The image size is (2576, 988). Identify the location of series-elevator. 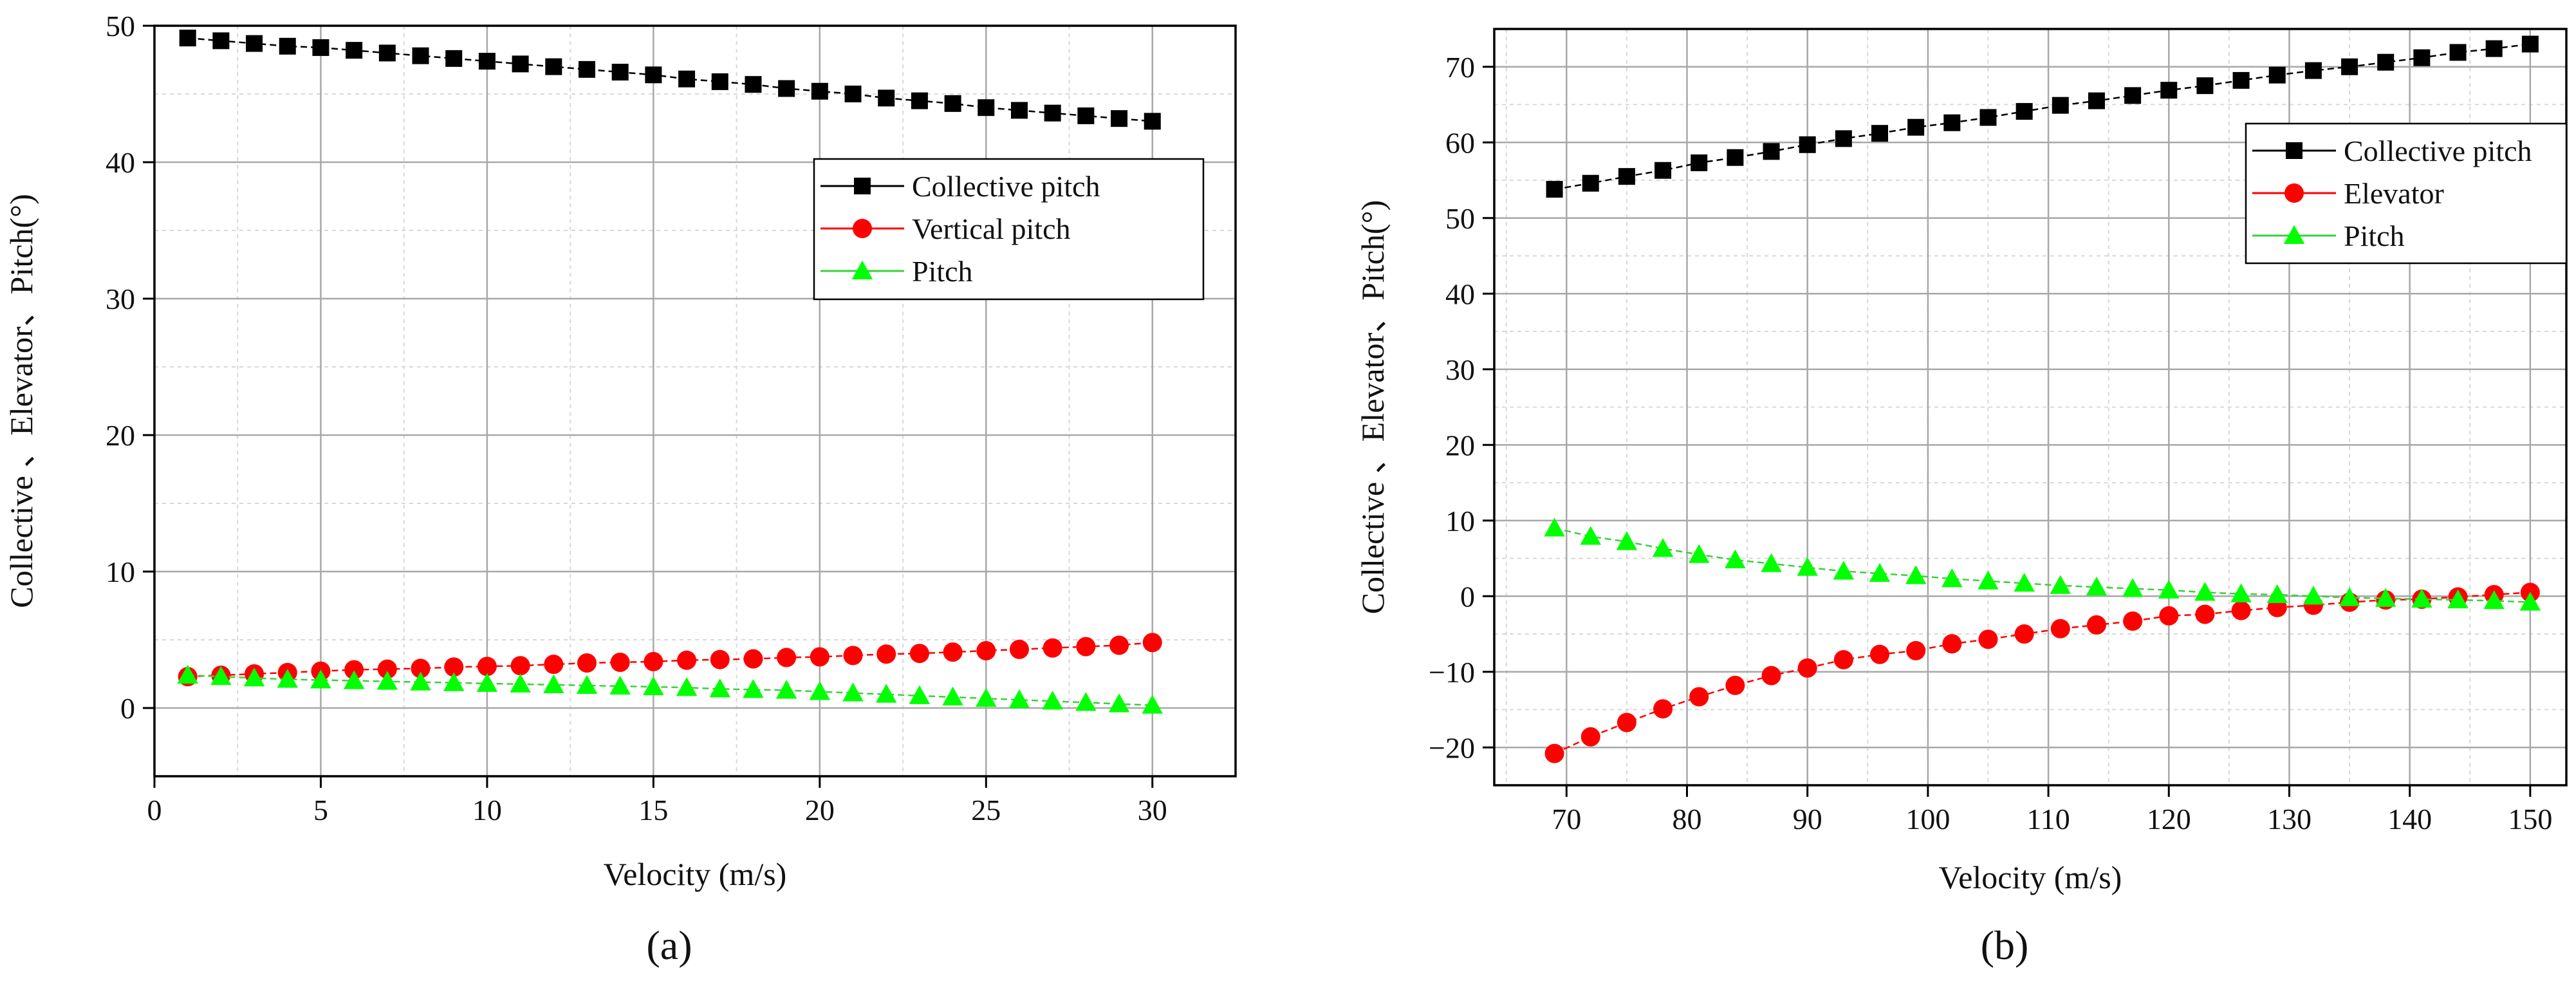
(2042, 673).